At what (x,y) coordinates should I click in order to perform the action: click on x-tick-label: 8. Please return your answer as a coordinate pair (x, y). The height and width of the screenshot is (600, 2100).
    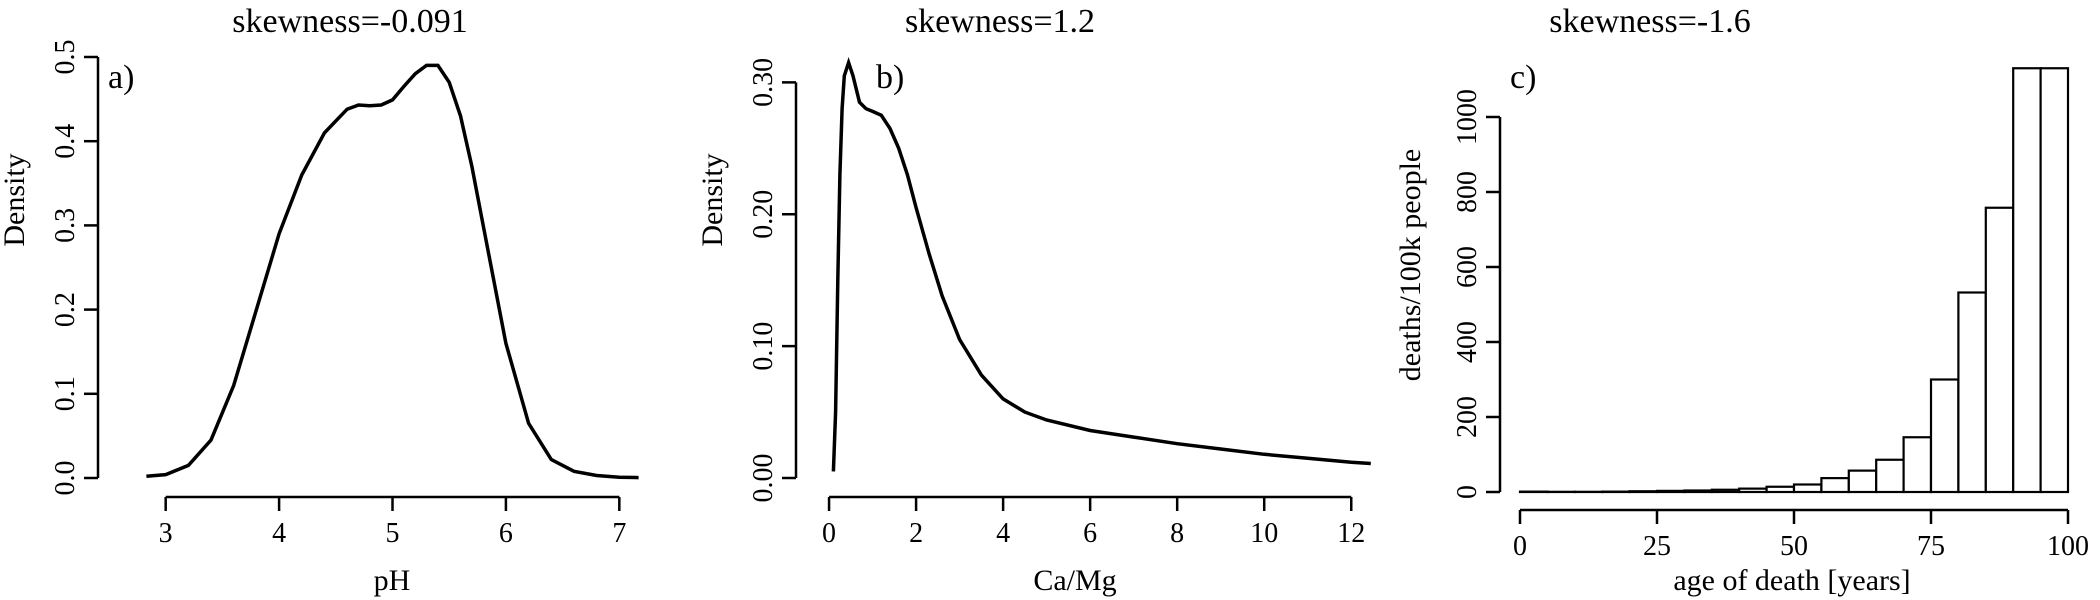
    Looking at the image, I should click on (1177, 533).